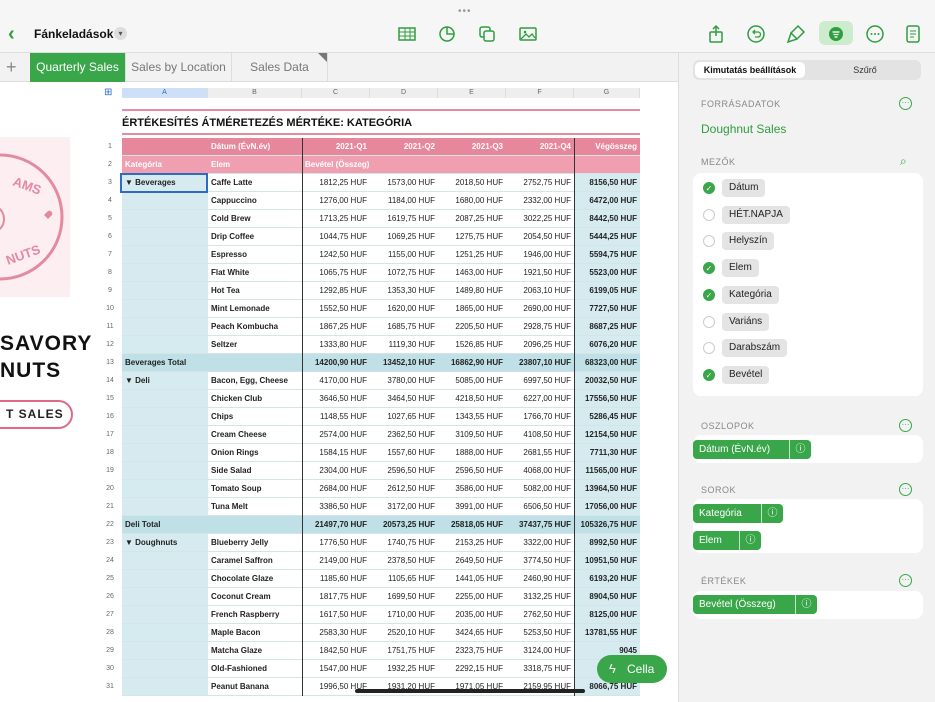 This screenshot has height=702, width=935. What do you see at coordinates (255, 345) in the screenshot?
I see `item-cell: Seltzer` at bounding box center [255, 345].